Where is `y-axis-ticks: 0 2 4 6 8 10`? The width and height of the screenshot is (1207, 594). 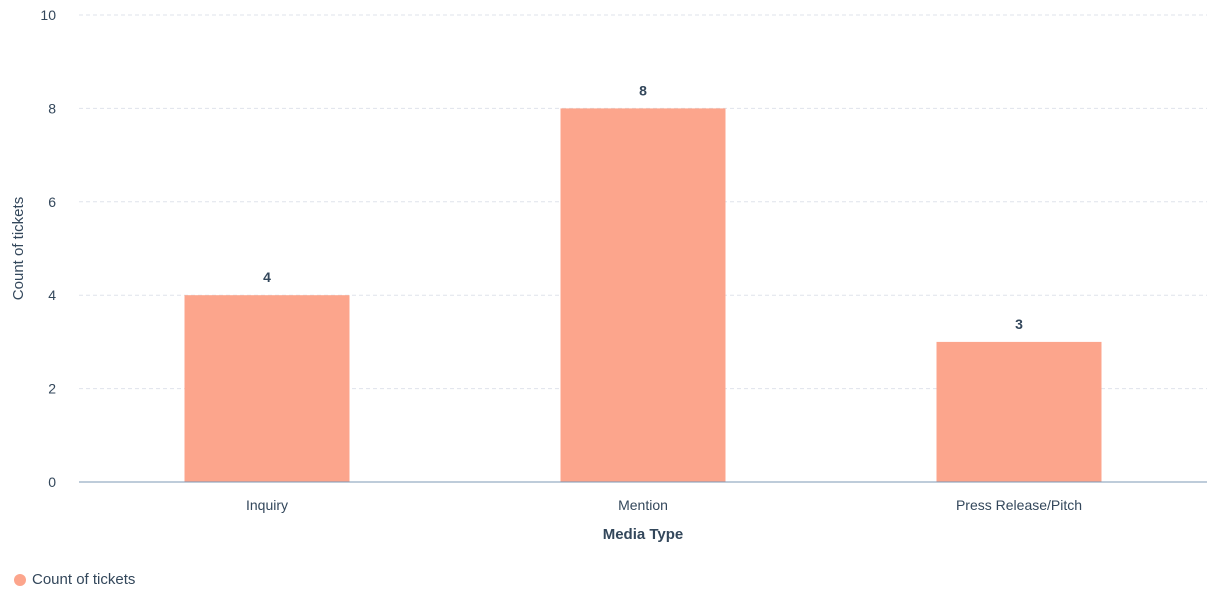 y-axis-ticks: 0 2 4 6 8 10 is located at coordinates (48, 248).